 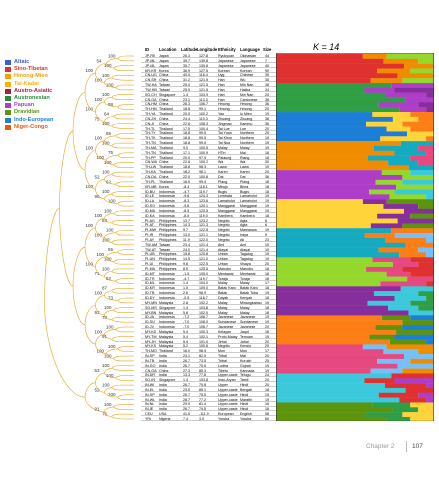 What do you see at coordinates (267, 89) in the screenshot?
I see `cell-size: 34` at bounding box center [267, 89].